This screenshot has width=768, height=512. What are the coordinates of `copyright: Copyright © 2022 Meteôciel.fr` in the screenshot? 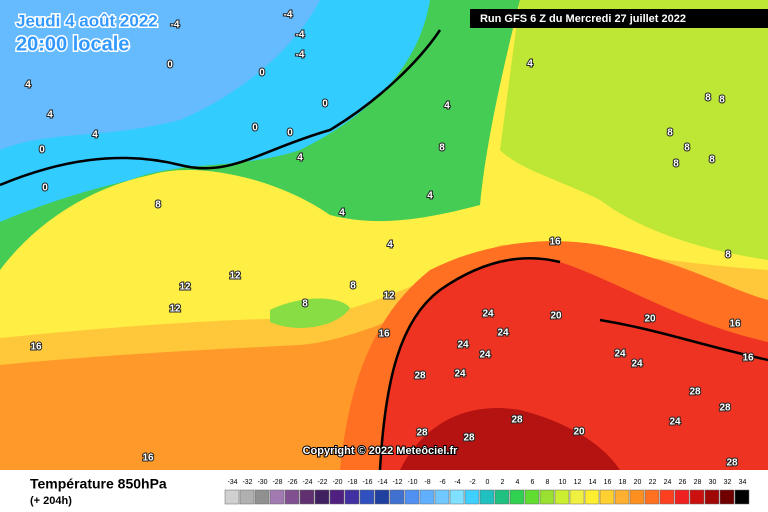 It's located at (381, 451).